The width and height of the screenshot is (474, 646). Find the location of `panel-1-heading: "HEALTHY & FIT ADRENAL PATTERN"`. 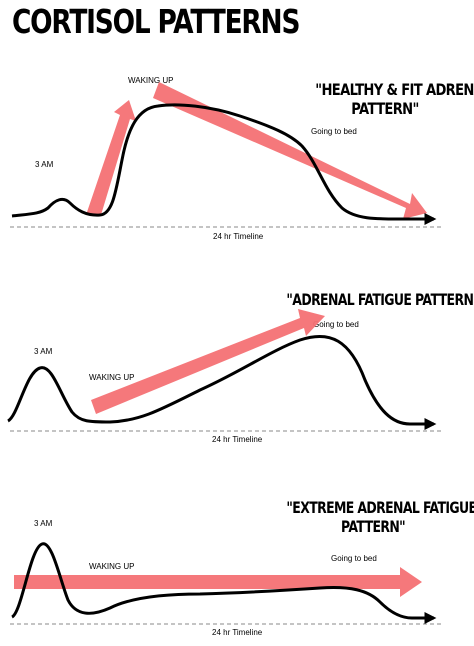

panel-1-heading: "HEALTHY & FIT ADRENAL PATTERN" is located at coordinates (394, 99).